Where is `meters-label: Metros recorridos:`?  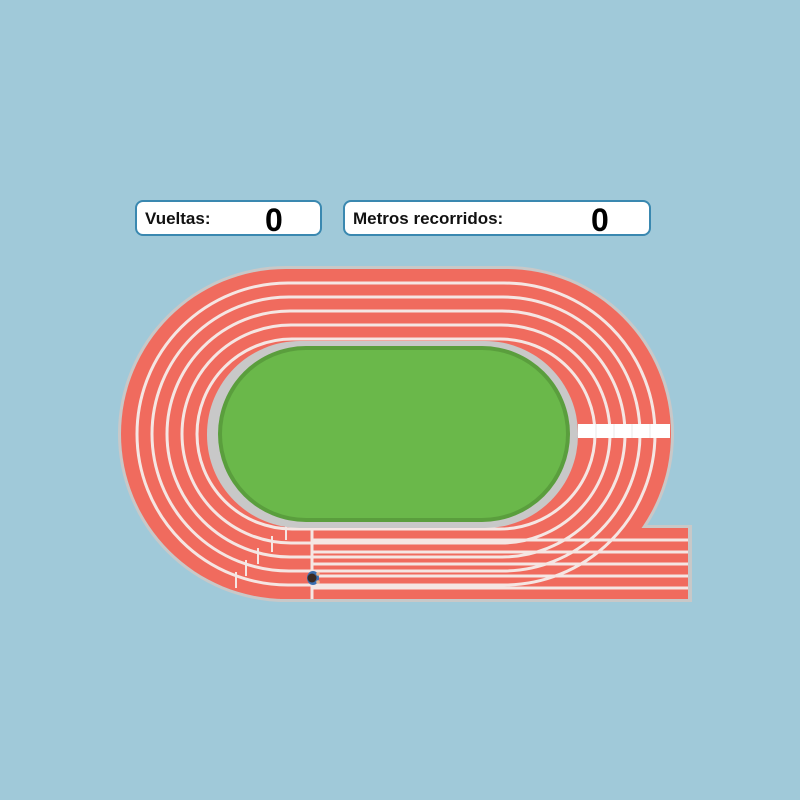
meters-label: Metros recorridos: is located at coordinates (428, 218).